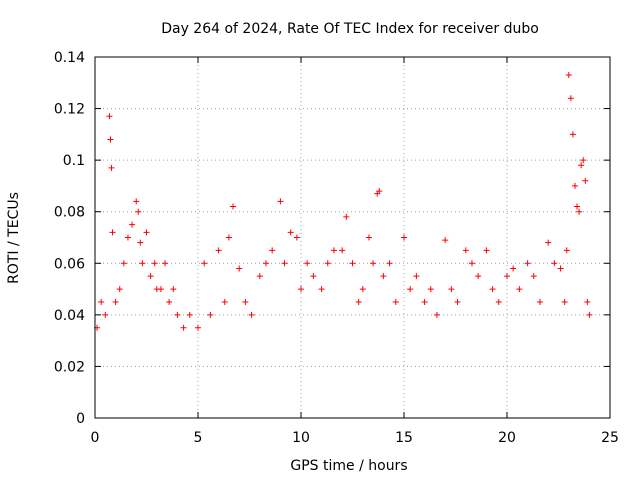 The width and height of the screenshot is (640, 480). Describe the element at coordinates (348, 466) in the screenshot. I see `x-axis-label: GPS time / hours` at that location.